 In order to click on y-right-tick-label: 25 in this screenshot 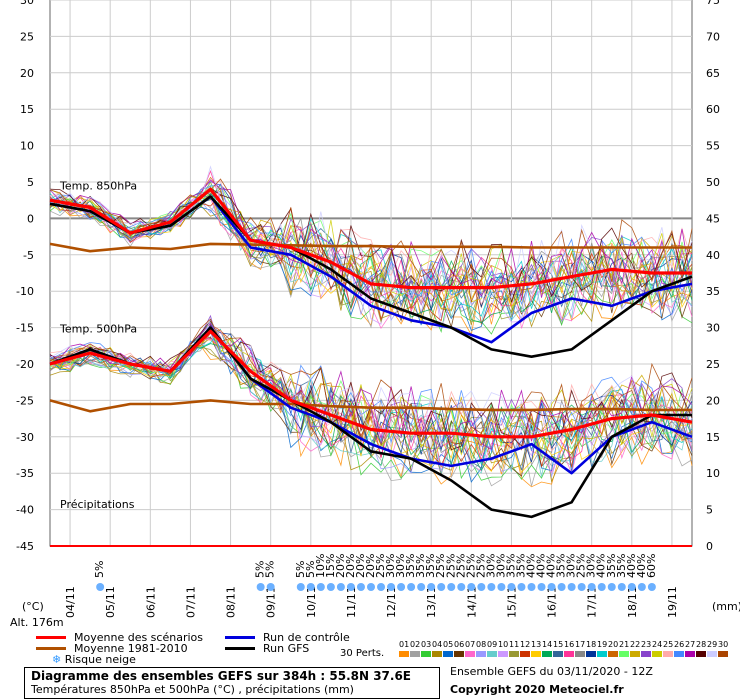, I will do `click(713, 364)`.